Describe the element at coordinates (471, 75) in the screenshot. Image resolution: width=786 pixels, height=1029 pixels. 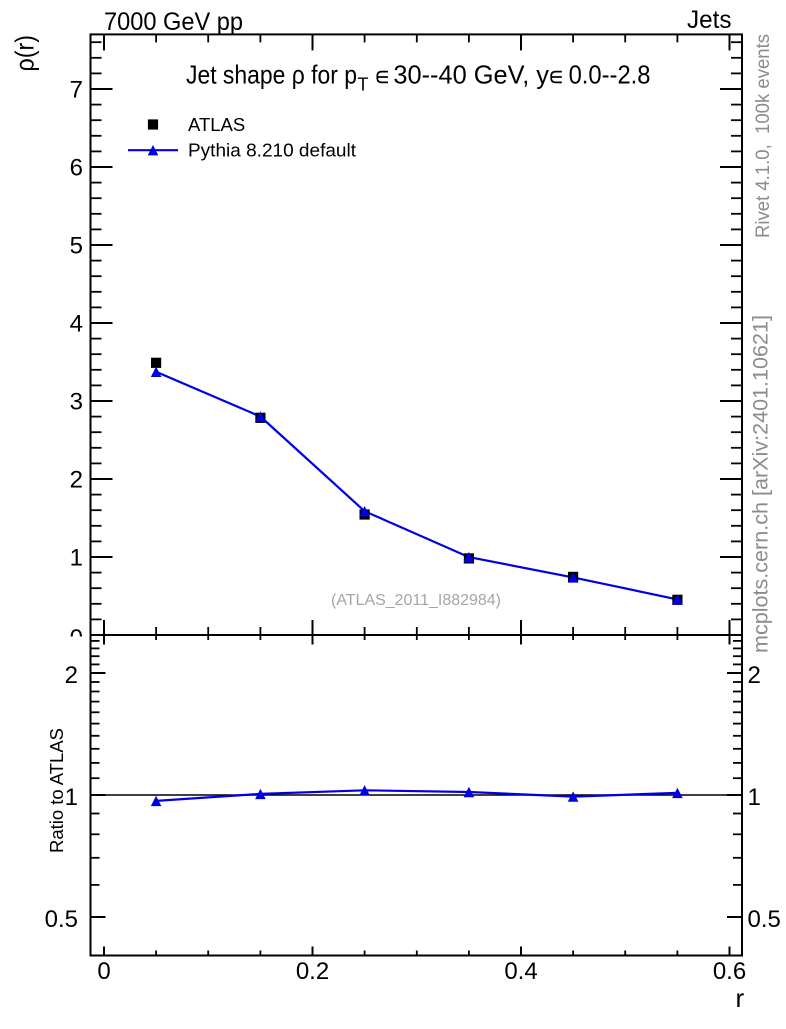
I see `svg-text: 30--40 GeV, y` at that location.